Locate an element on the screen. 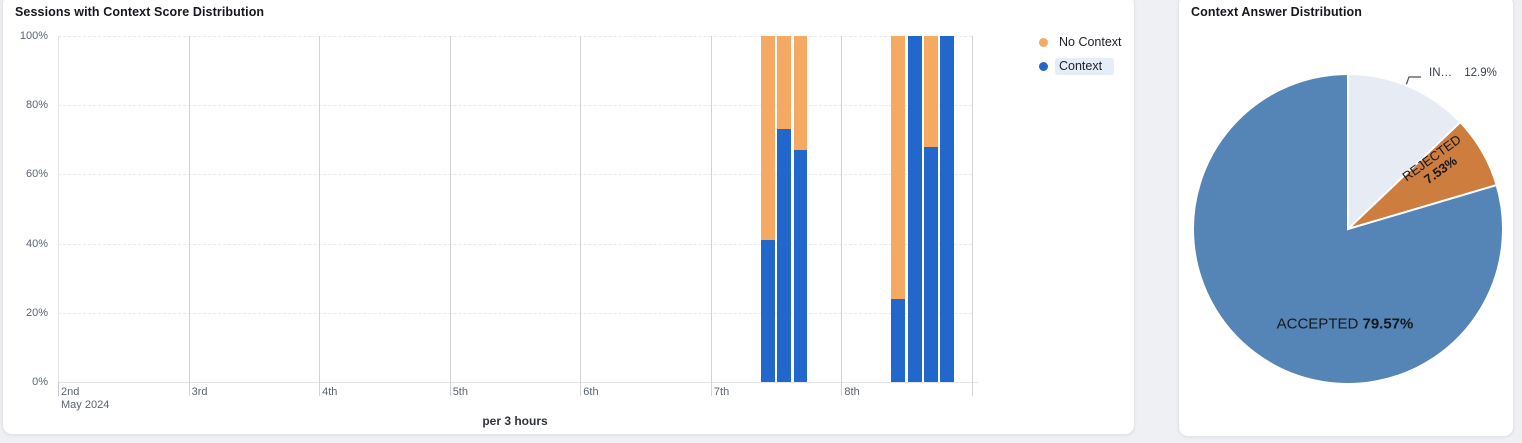 Image resolution: width=1522 pixels, height=443 pixels. x-axis-line is located at coordinates (518, 382).